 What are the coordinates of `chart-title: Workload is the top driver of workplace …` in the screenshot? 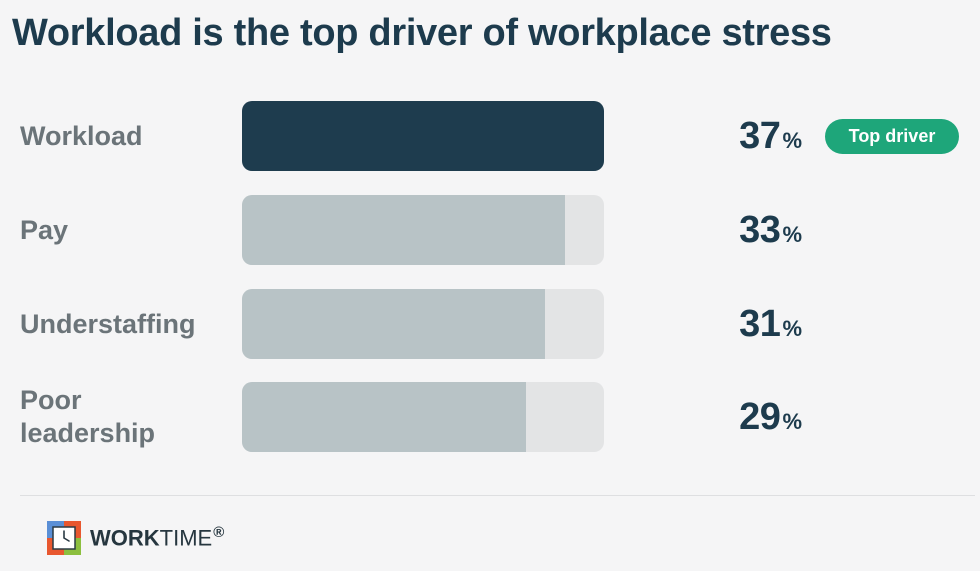 It's located at (422, 33).